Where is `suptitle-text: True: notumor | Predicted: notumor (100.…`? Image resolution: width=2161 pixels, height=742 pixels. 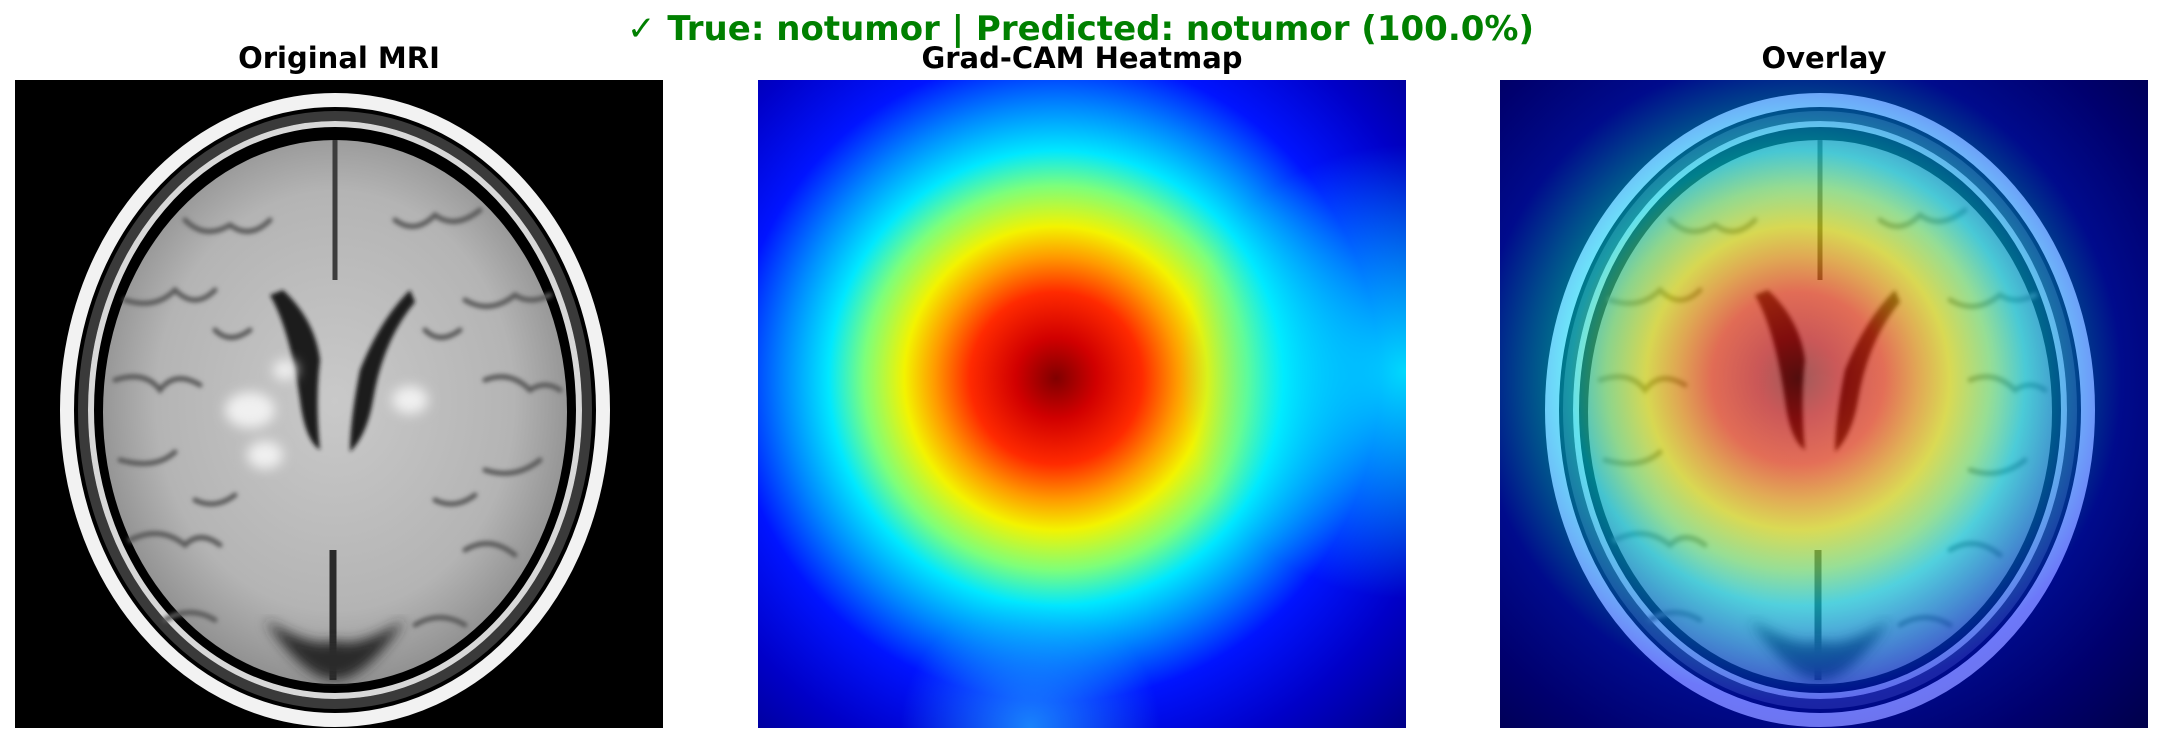
suptitle-text: True: notumor | Predicted: notumor (100.… is located at coordinates (1100, 29).